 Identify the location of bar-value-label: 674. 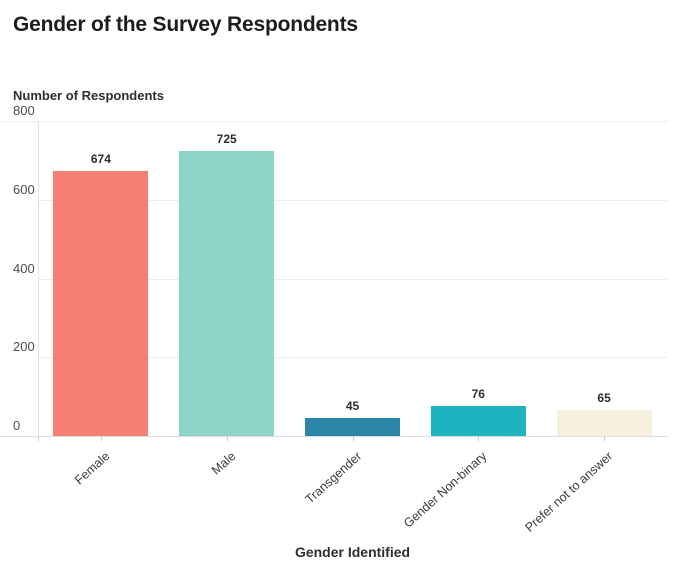
(100, 159).